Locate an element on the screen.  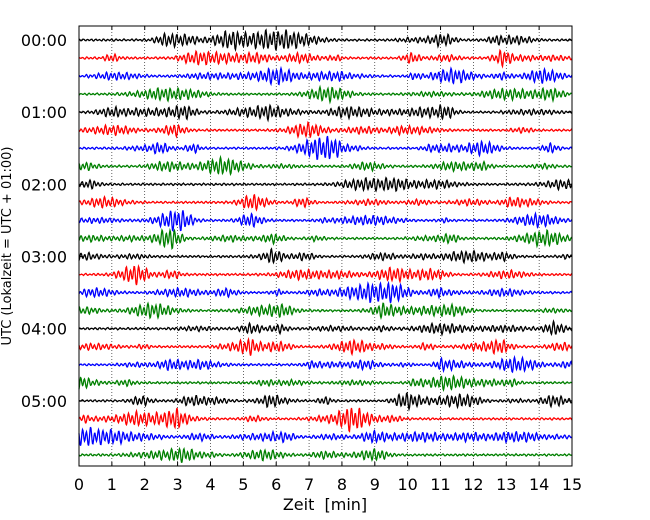
y-tick-label-4: 04:00 is located at coordinates (44, 329).